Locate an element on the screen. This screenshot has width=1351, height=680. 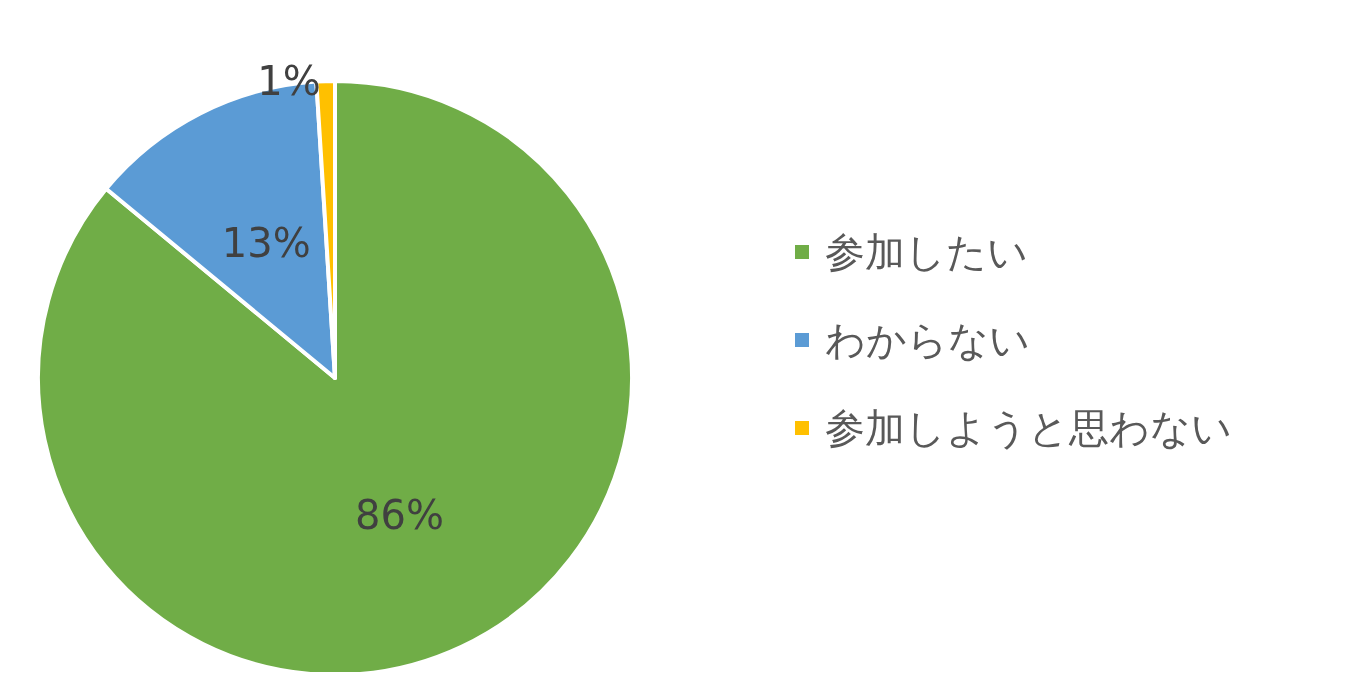
legend-label: 参加したい is located at coordinates (926, 252).